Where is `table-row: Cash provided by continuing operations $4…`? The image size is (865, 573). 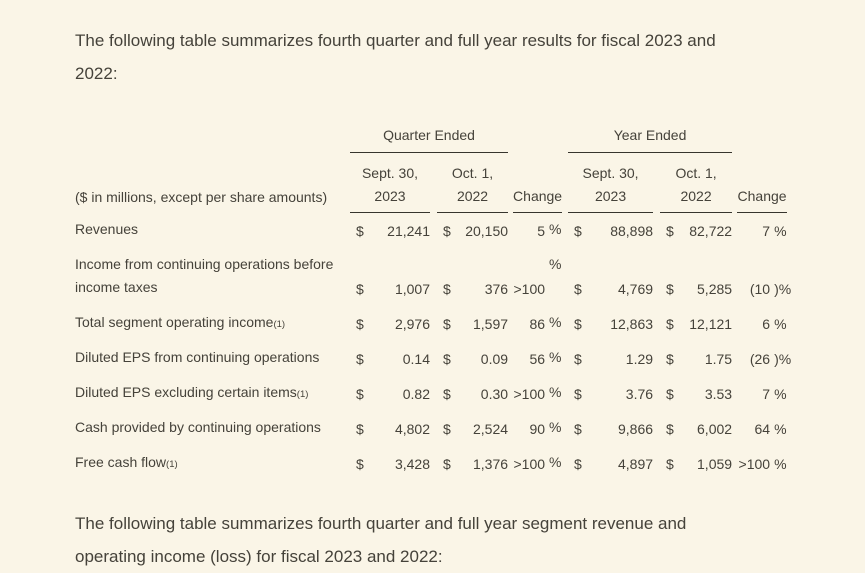 table-row: Cash provided by continuing operations $4… is located at coordinates (431, 428).